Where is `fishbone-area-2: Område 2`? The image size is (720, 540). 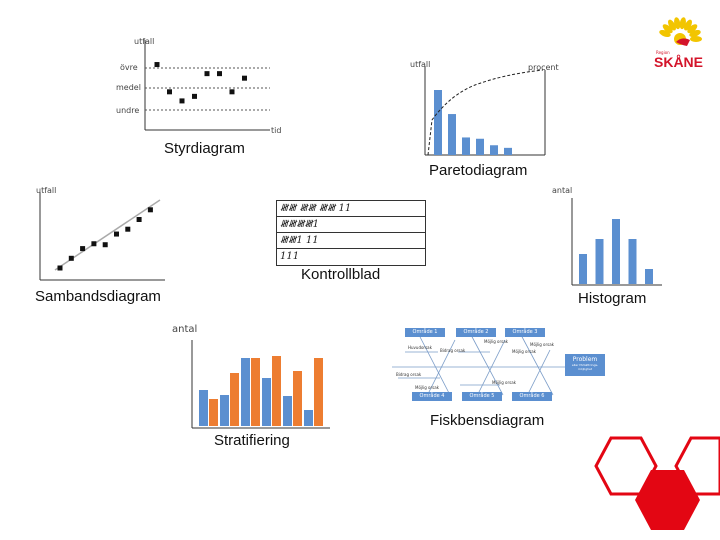
fishbone-area-2: Område 2 is located at coordinates (476, 332).